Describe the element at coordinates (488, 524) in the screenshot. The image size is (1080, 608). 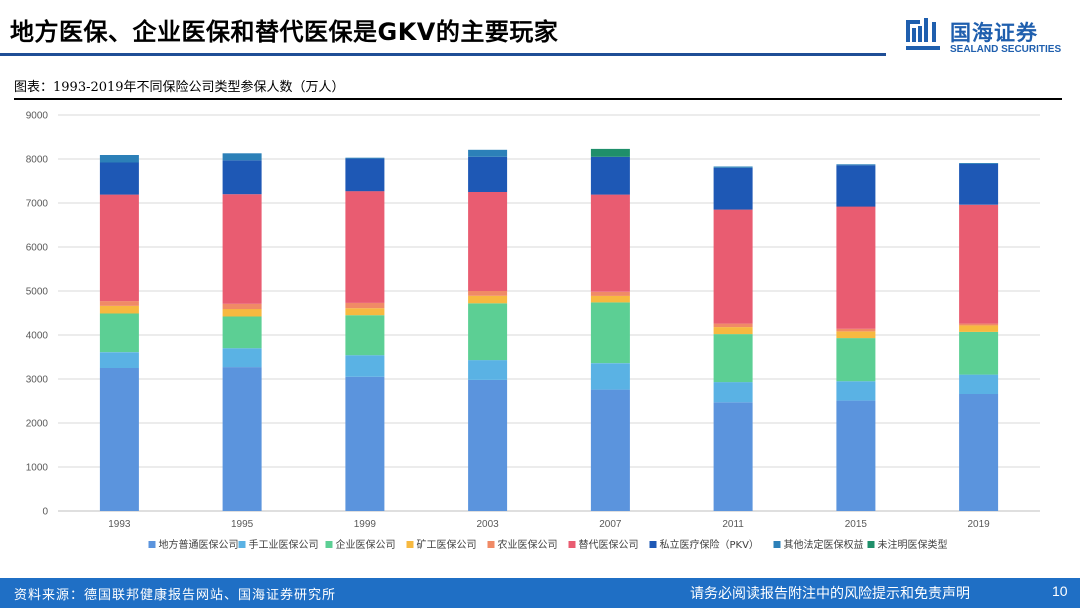
I see `x-tick-label: 2003` at that location.